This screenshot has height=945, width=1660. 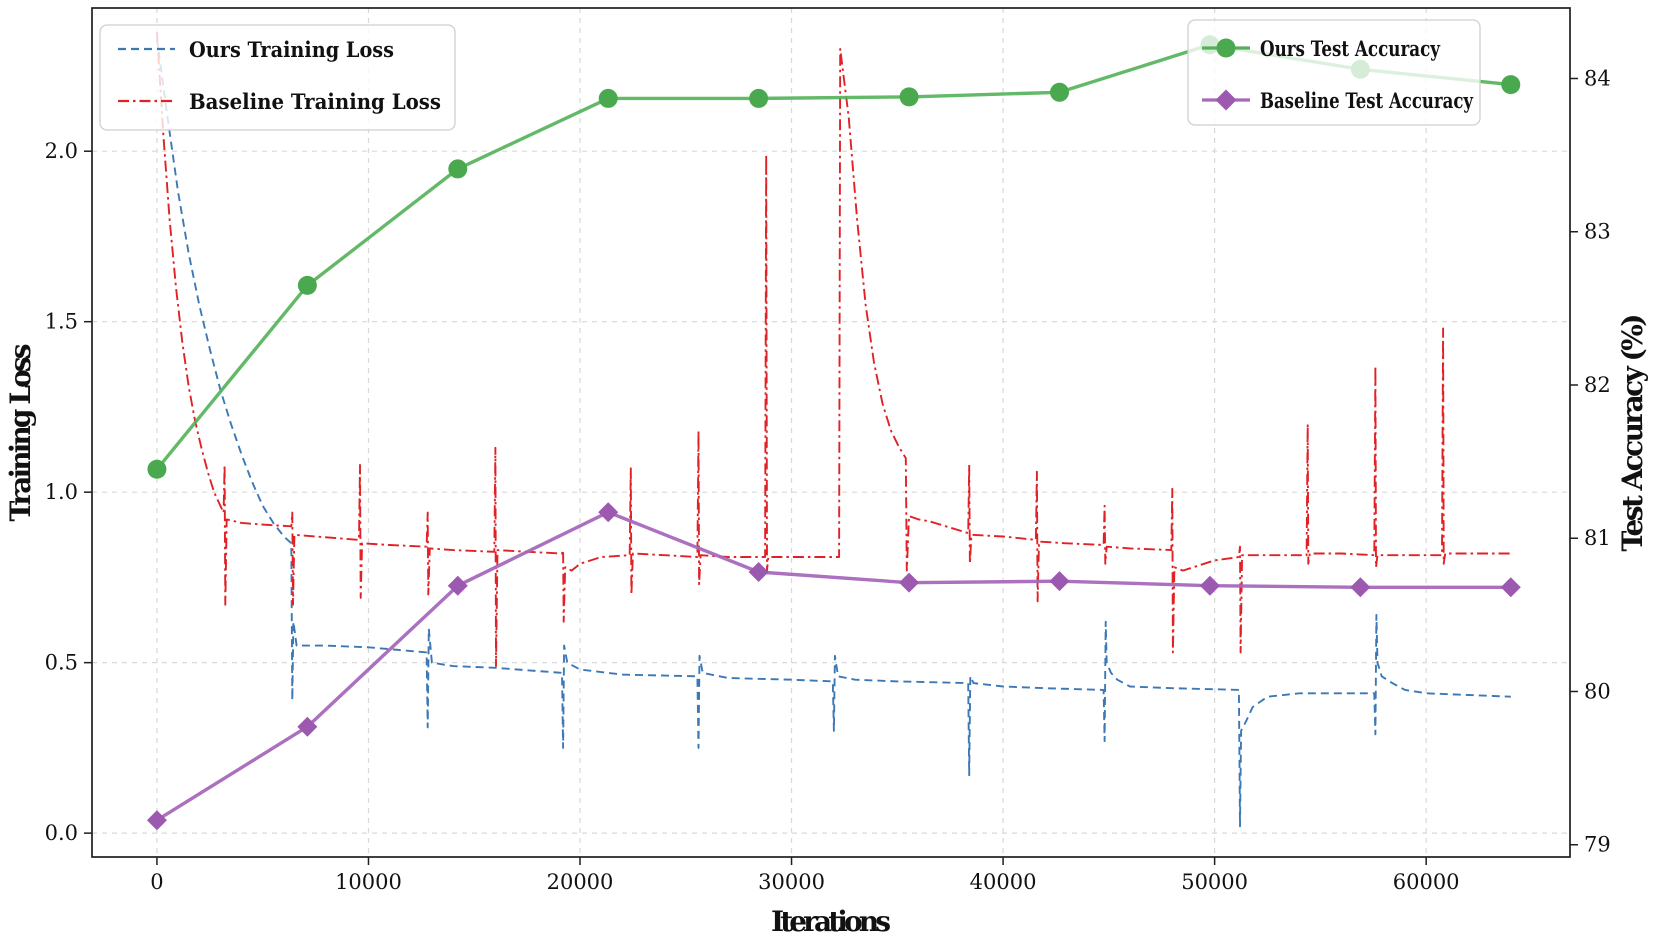 I want to click on x-tick-label: 40000, so click(x=1003, y=882).